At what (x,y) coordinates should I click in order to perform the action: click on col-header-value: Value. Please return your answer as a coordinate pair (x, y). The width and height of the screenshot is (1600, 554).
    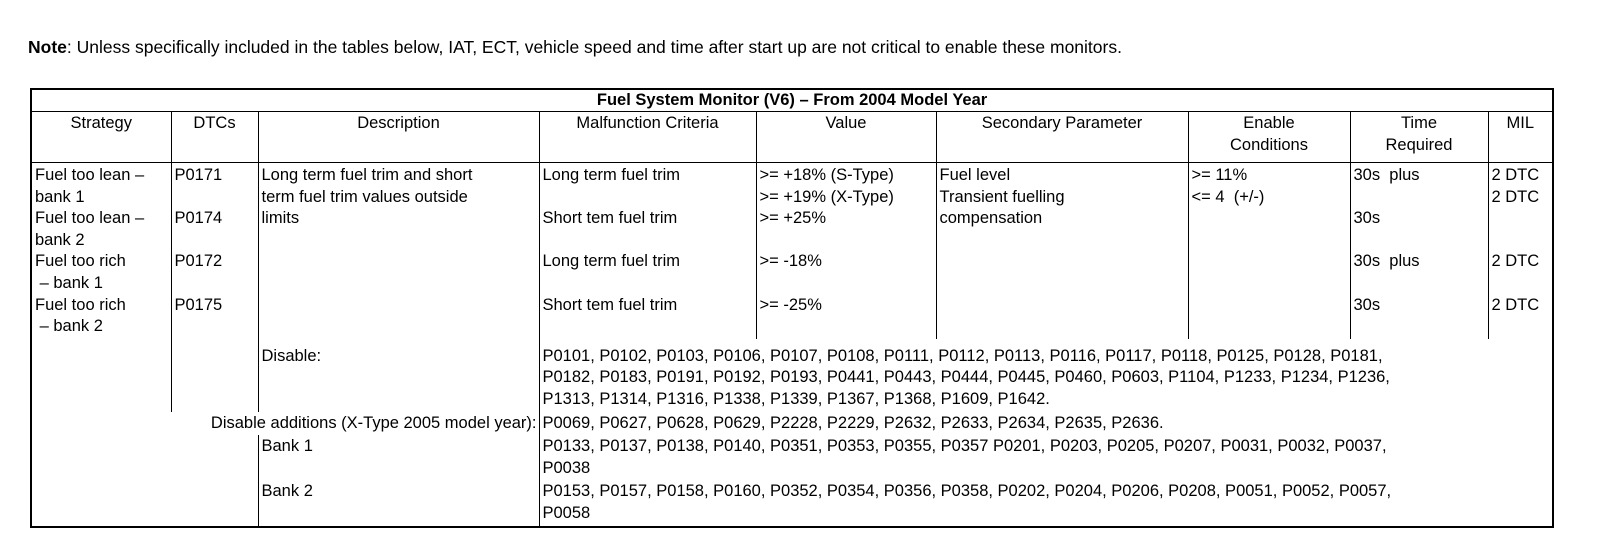
    Looking at the image, I should click on (845, 137).